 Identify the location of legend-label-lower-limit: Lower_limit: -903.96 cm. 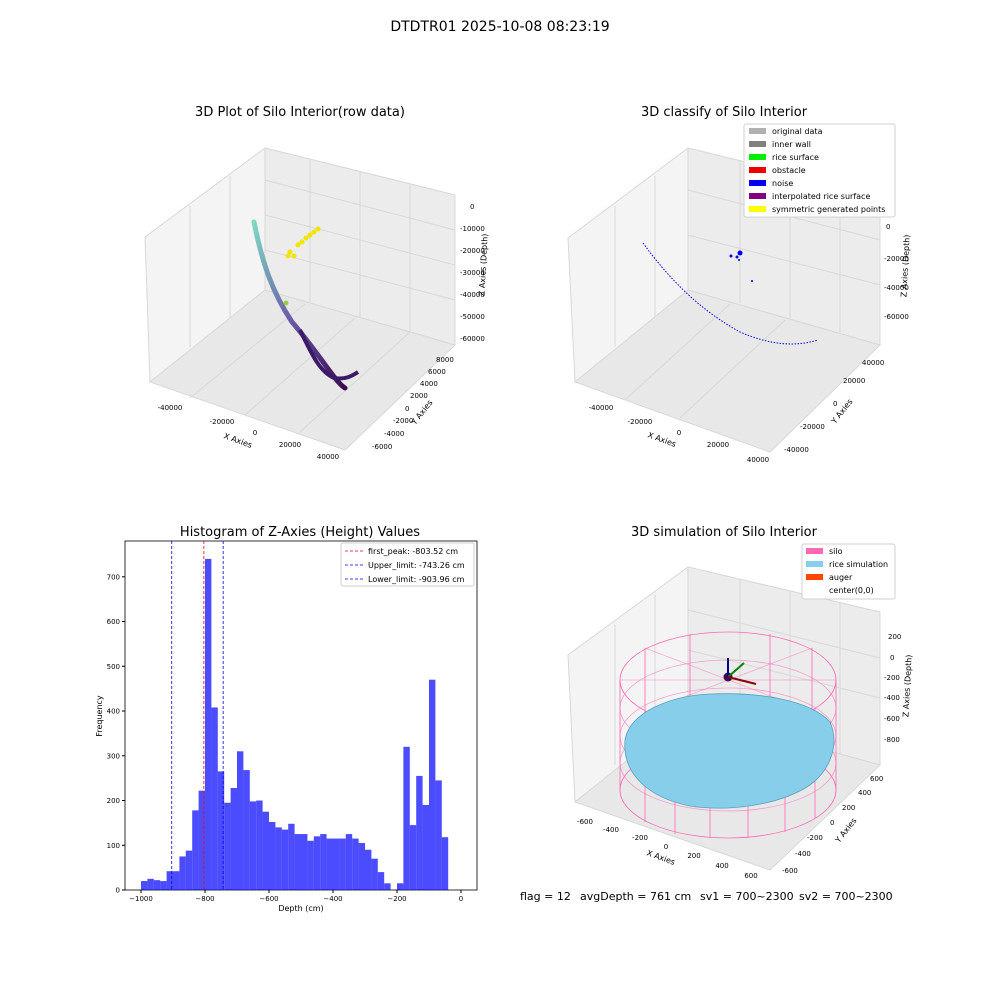
(416, 579).